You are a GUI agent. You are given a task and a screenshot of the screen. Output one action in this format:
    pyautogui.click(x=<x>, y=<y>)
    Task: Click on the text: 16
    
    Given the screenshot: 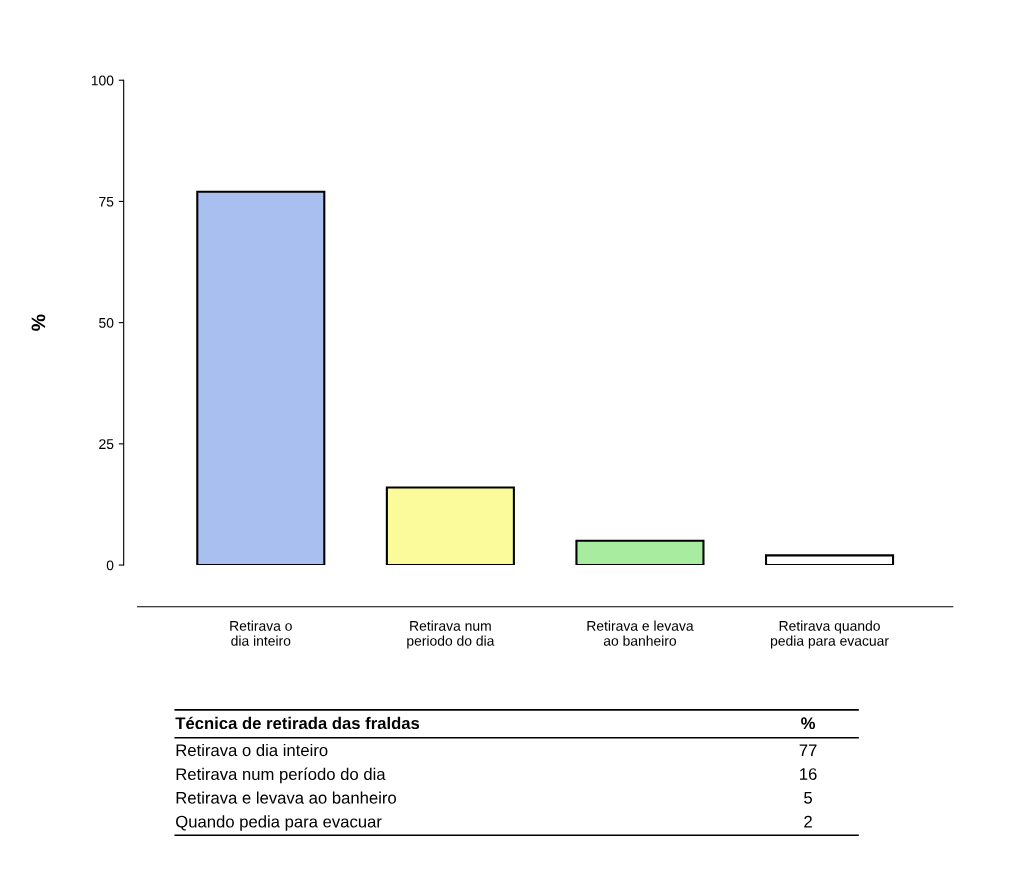 What is the action you would take?
    pyautogui.click(x=808, y=774)
    